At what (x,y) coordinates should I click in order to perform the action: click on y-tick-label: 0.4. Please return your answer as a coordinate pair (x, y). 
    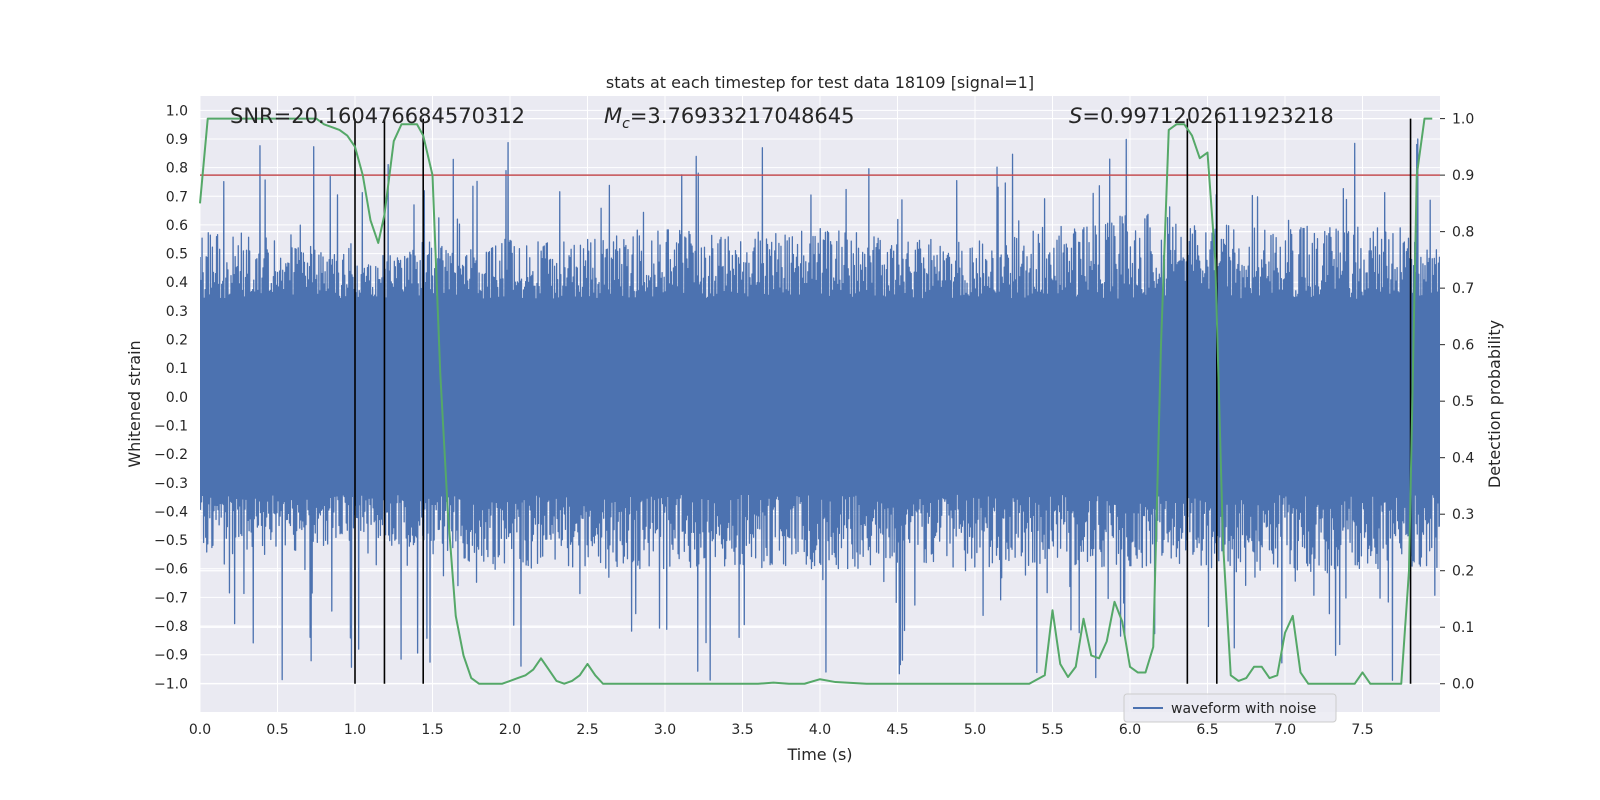
    Looking at the image, I should click on (177, 283).